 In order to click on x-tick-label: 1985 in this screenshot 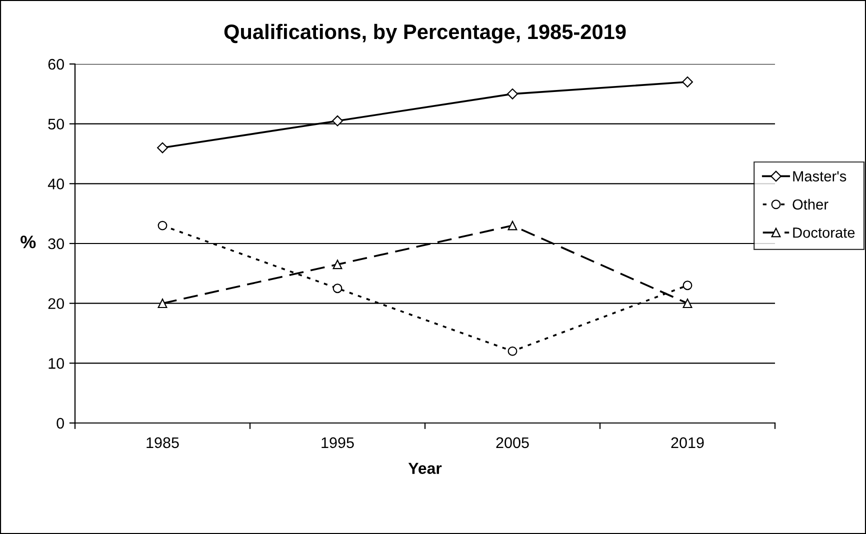, I will do `click(162, 442)`.